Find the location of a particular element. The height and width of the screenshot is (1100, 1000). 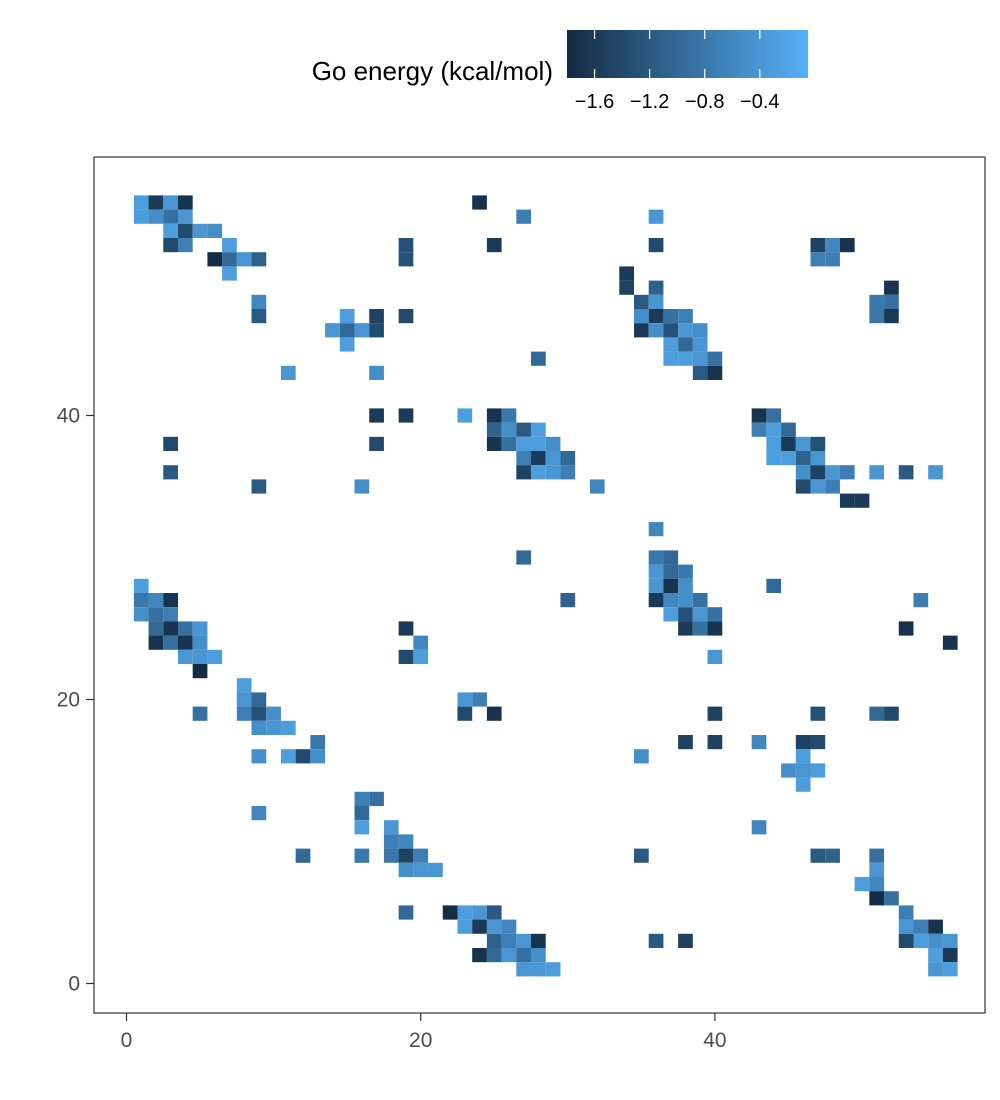

y-axis: 0 20 40 is located at coordinates (75, 700).